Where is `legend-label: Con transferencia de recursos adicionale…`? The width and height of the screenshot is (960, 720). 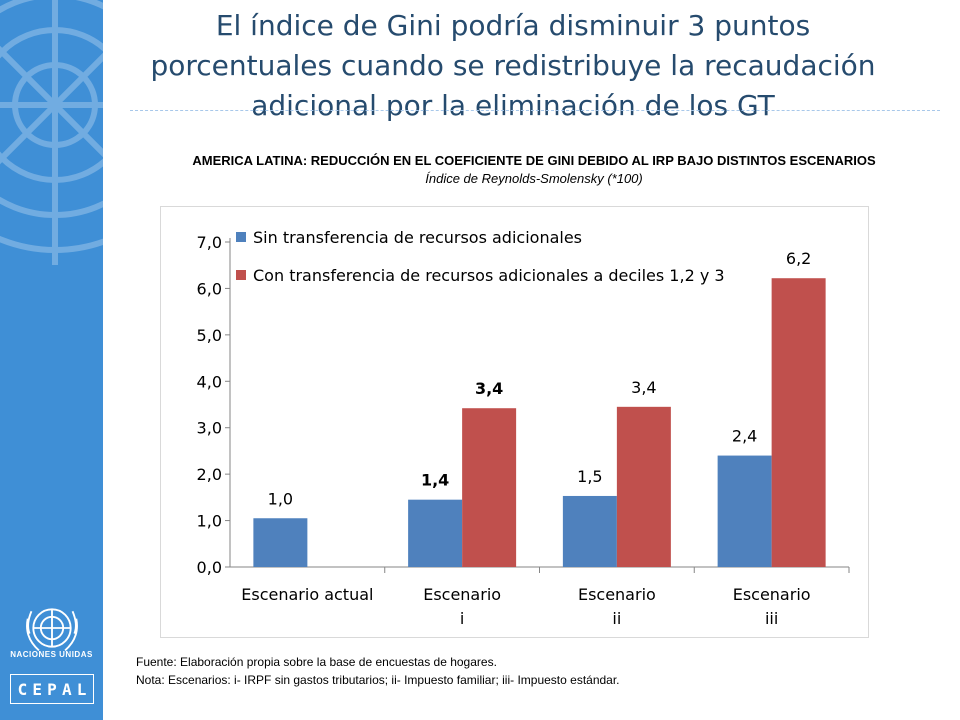
legend-label: Con transferencia de recursos adicionale… is located at coordinates (489, 275).